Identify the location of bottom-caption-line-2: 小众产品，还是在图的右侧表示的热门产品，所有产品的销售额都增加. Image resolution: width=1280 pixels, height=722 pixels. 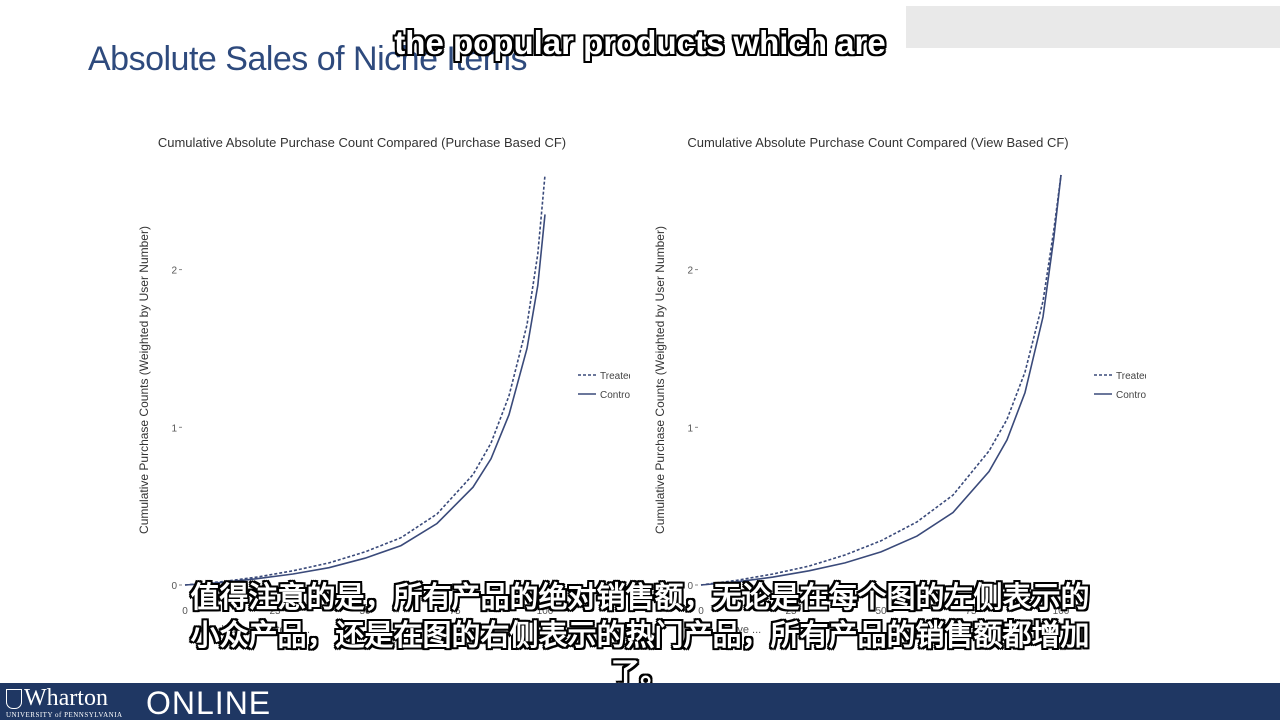
(640, 635).